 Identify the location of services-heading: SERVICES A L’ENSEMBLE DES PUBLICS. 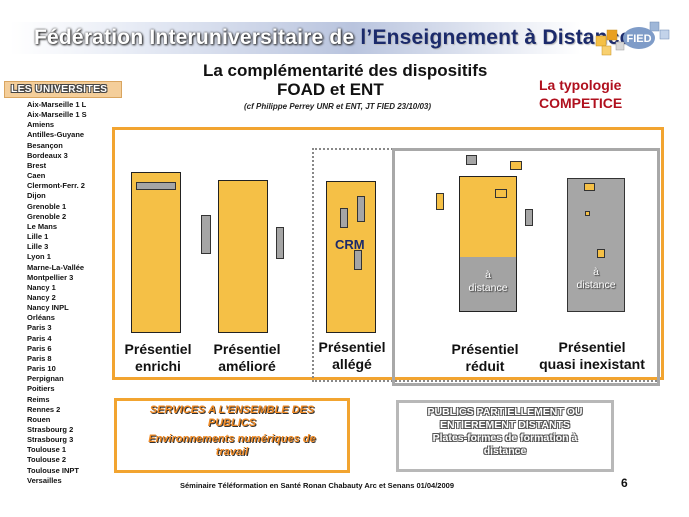
(232, 416).